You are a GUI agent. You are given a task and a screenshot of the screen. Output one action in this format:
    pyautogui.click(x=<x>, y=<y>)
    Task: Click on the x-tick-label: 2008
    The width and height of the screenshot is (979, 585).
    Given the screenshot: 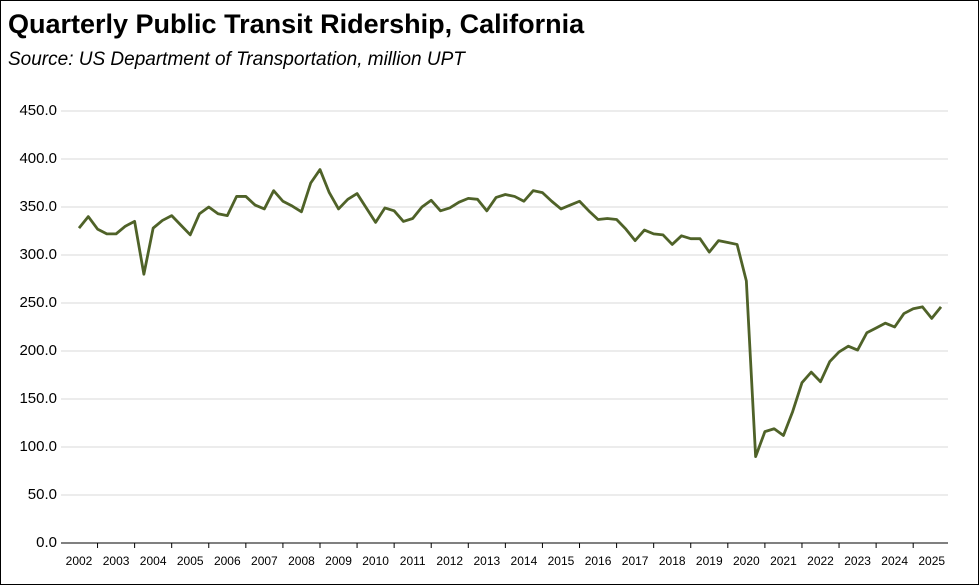 What is the action you would take?
    pyautogui.click(x=301, y=561)
    